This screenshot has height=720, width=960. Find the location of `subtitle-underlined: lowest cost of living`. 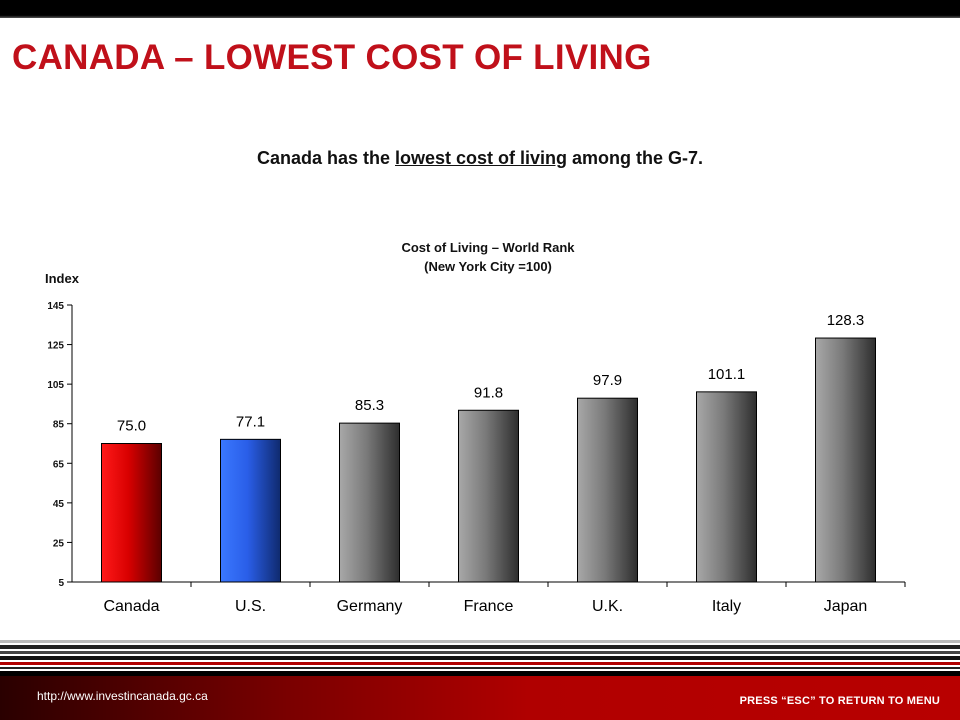

subtitle-underlined: lowest cost of living is located at coordinates (481, 158).